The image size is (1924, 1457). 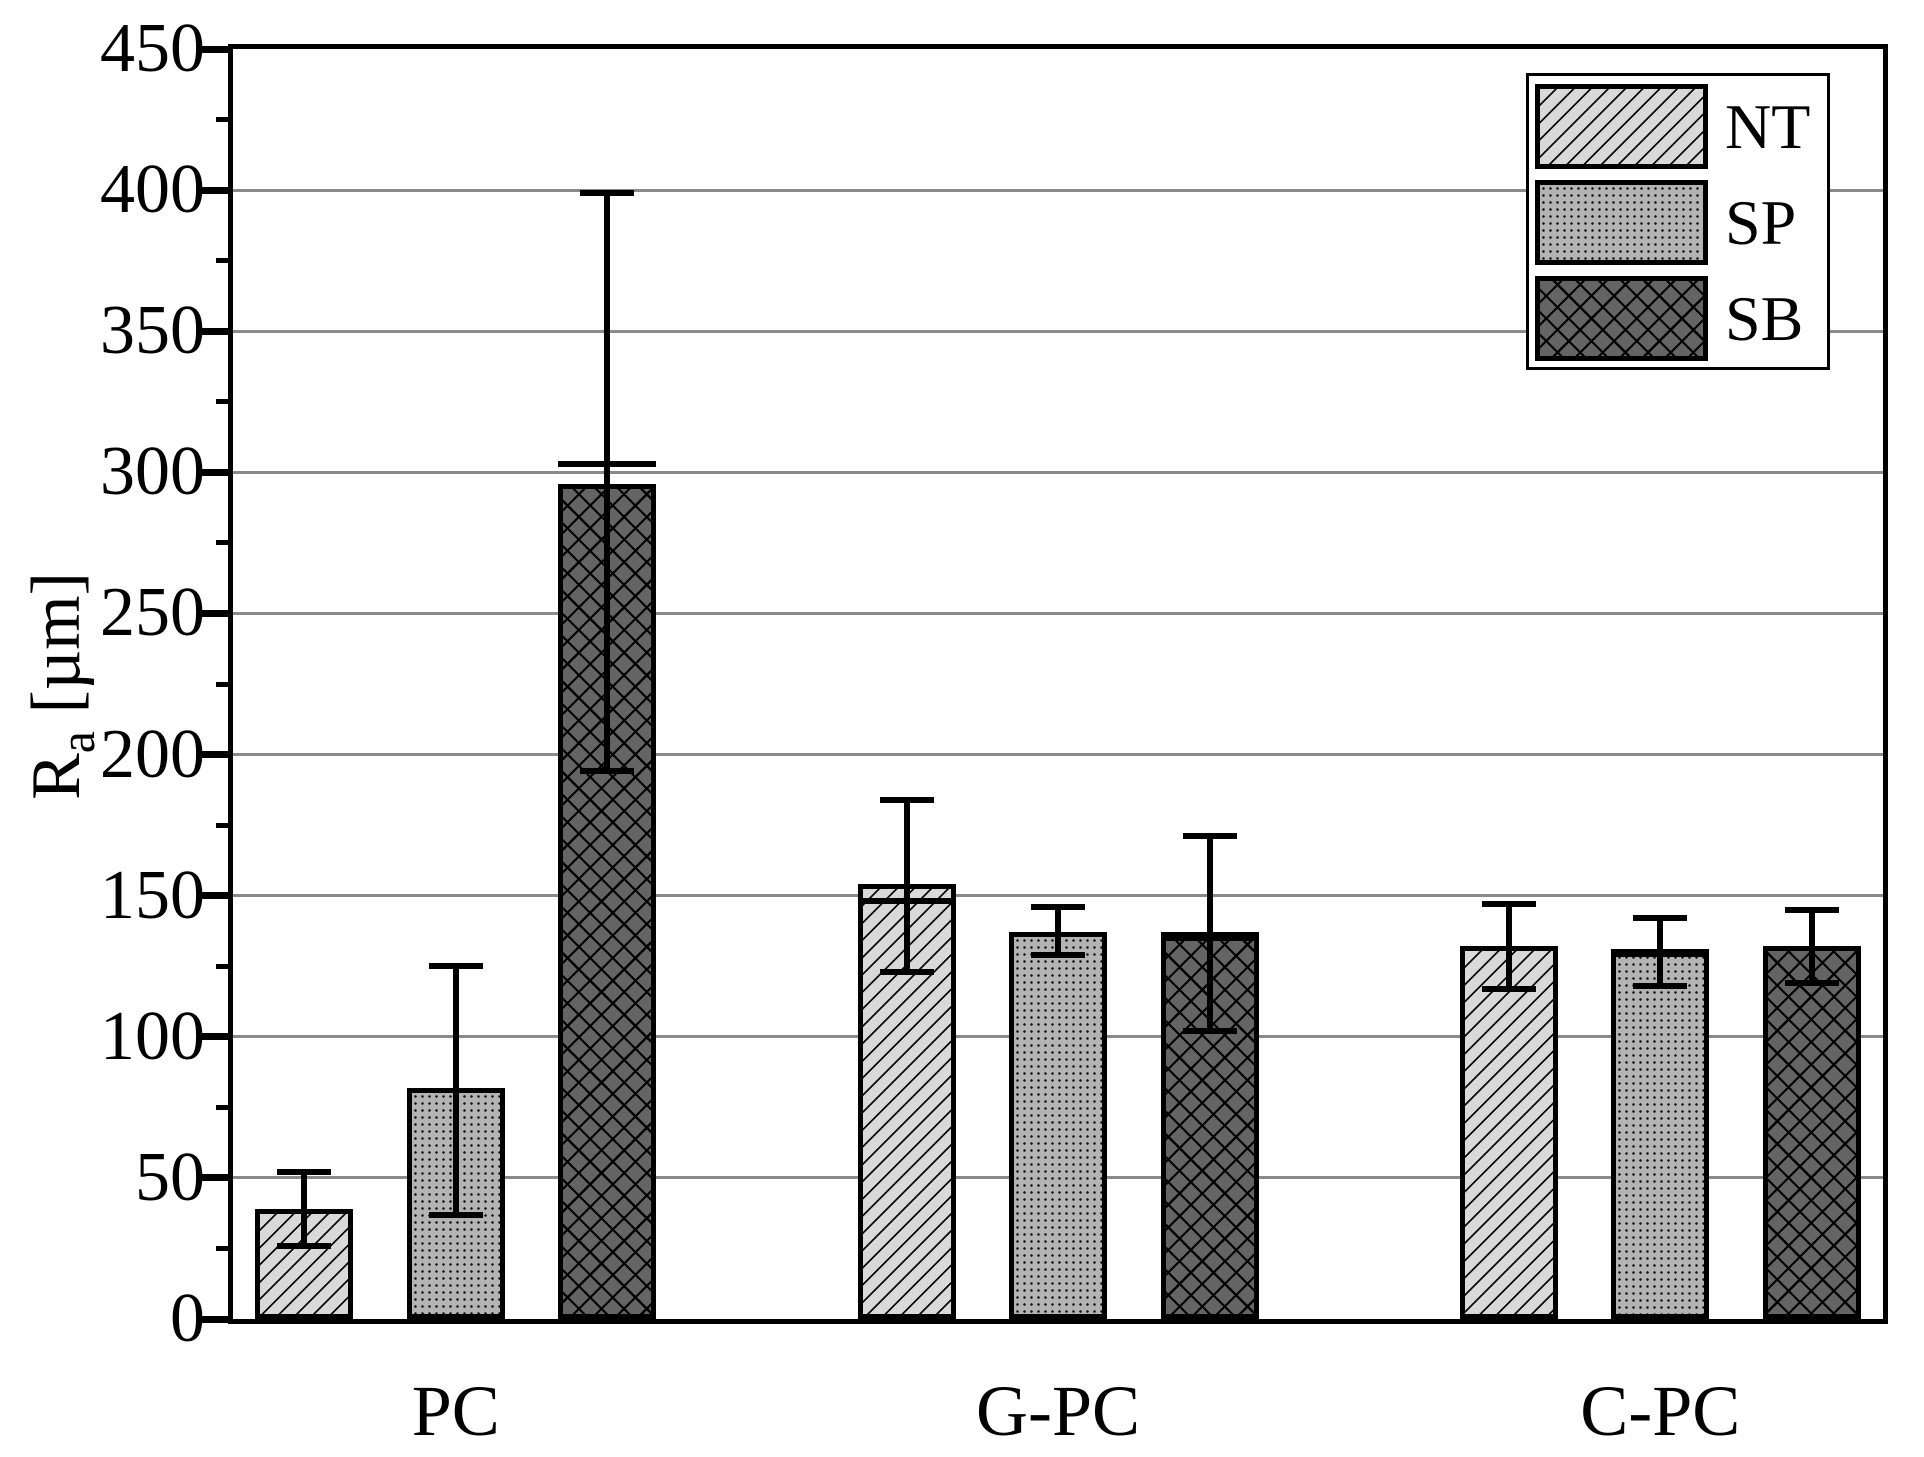 I want to click on errorbar-cap-low-C-PC-SP, so click(x=1660, y=985).